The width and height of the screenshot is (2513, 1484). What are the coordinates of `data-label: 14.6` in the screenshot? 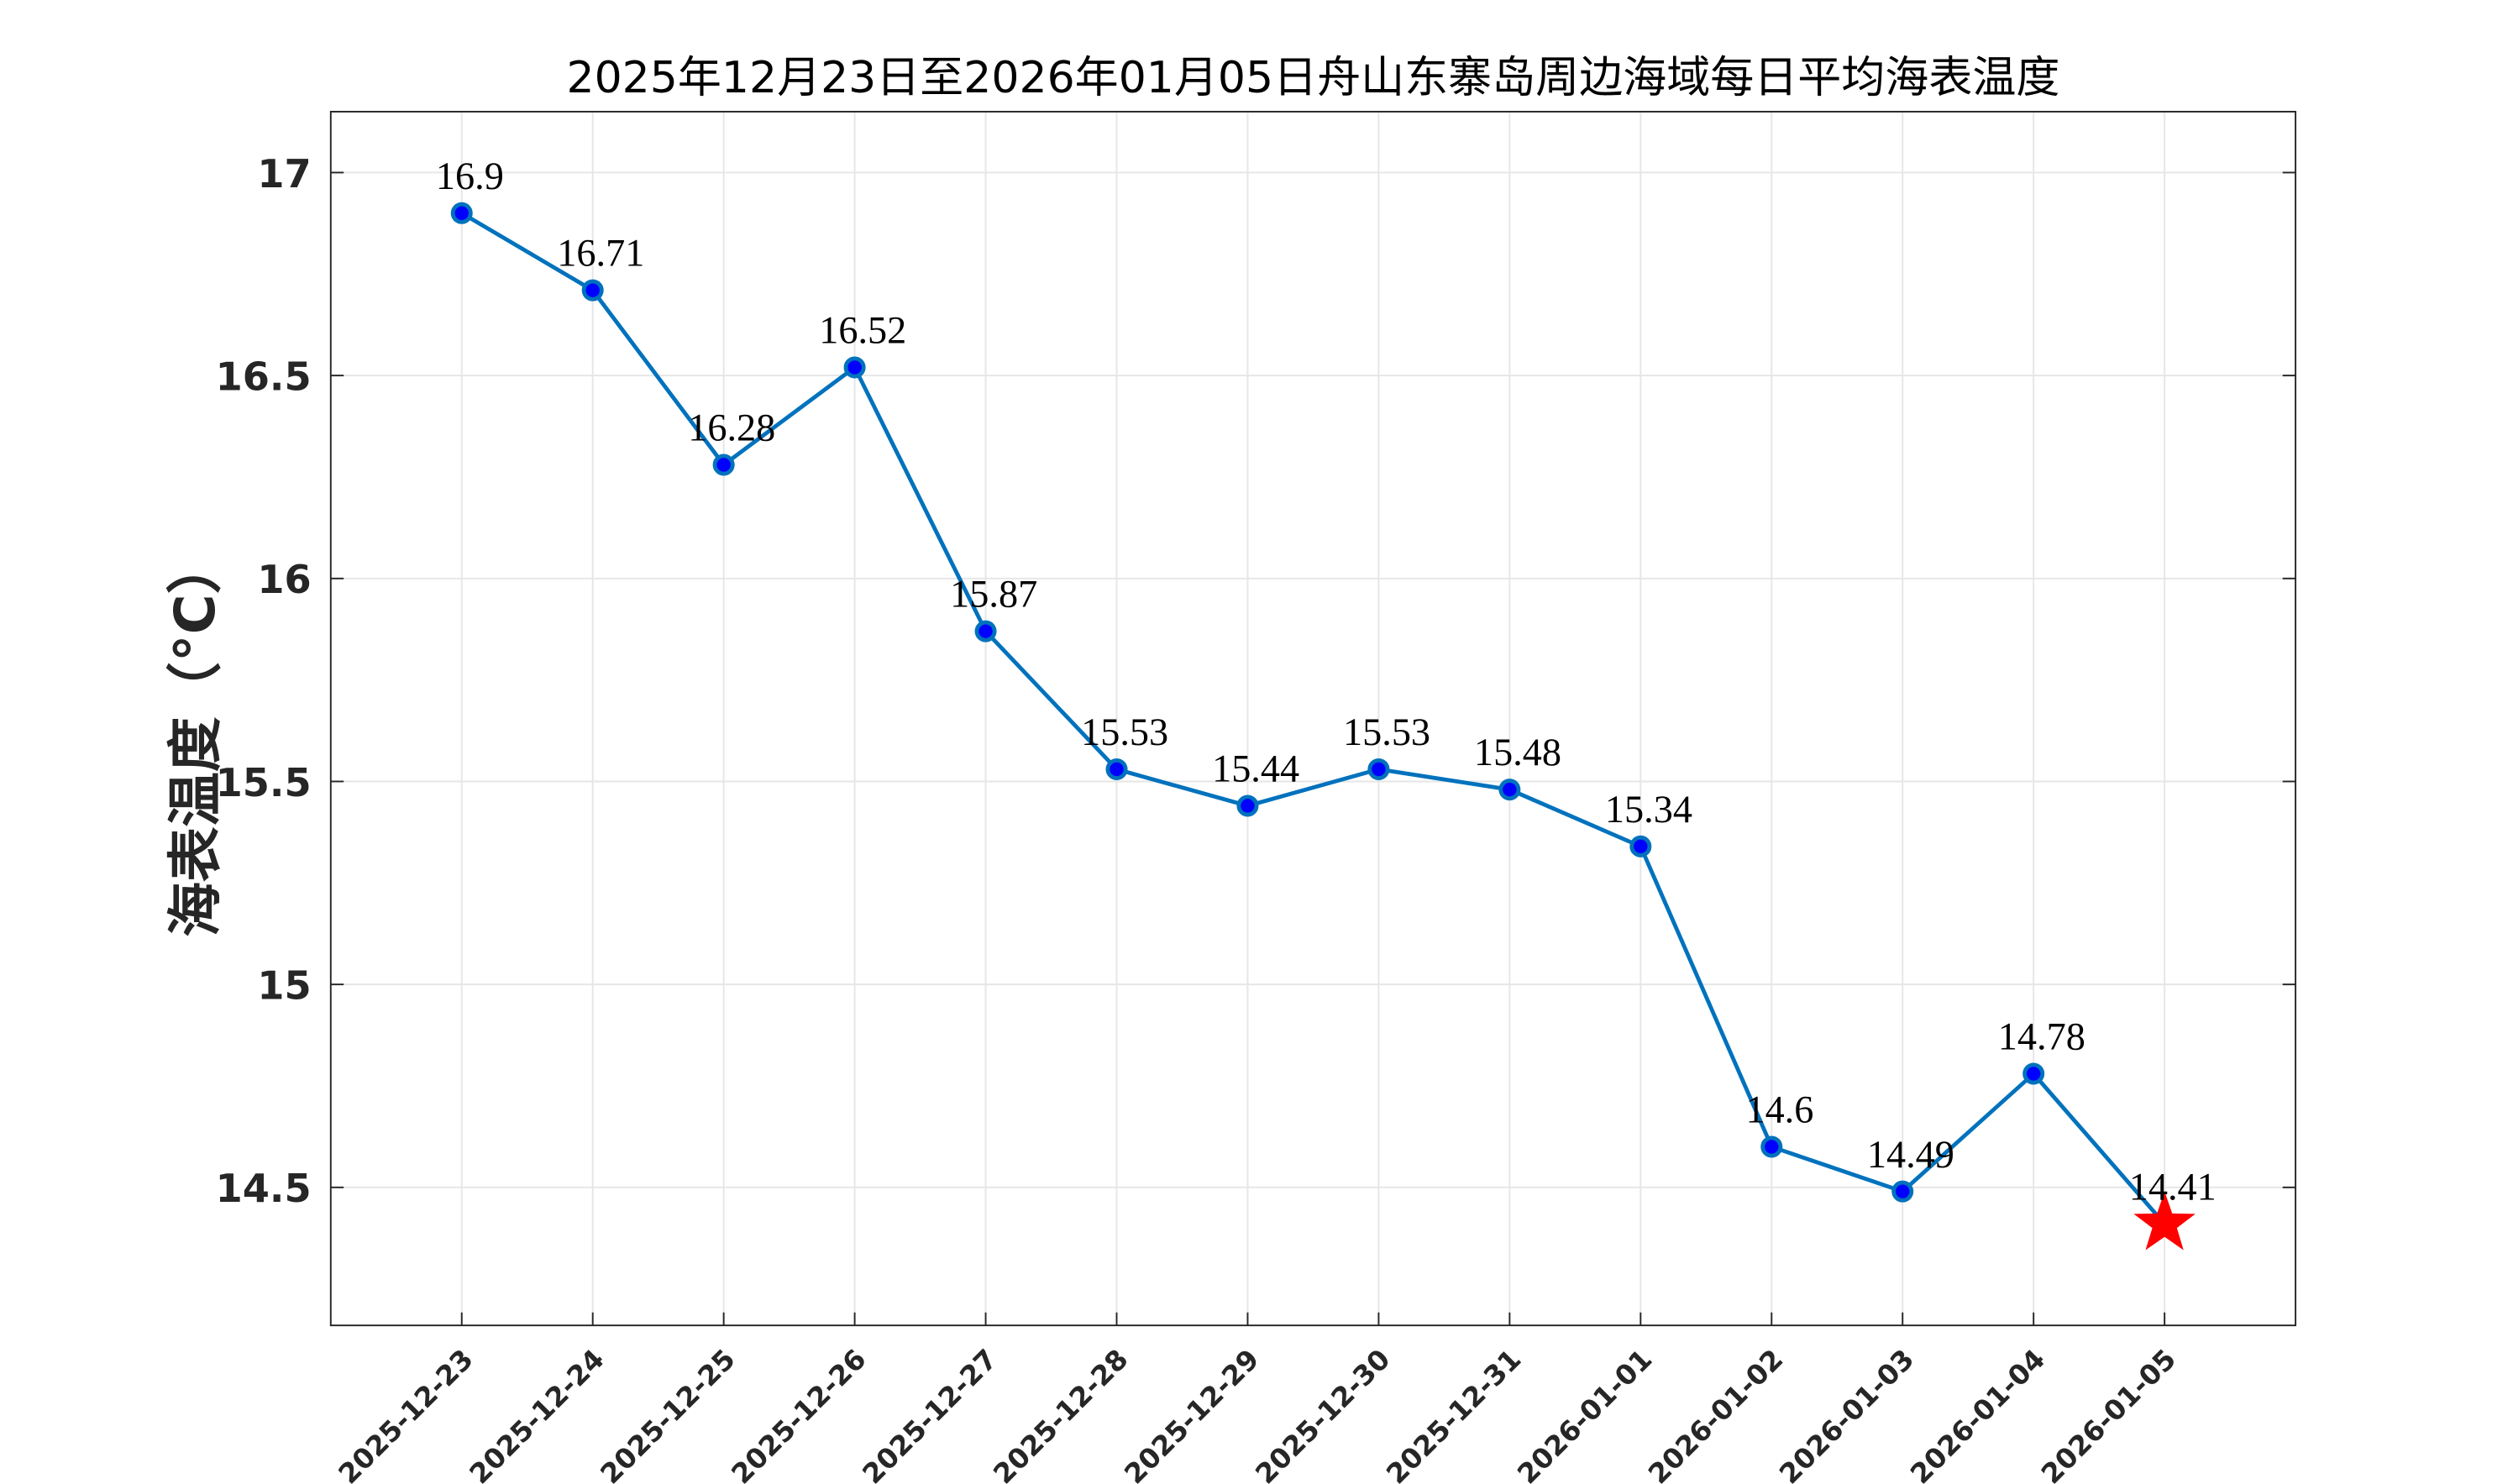 It's located at (1779, 1111).